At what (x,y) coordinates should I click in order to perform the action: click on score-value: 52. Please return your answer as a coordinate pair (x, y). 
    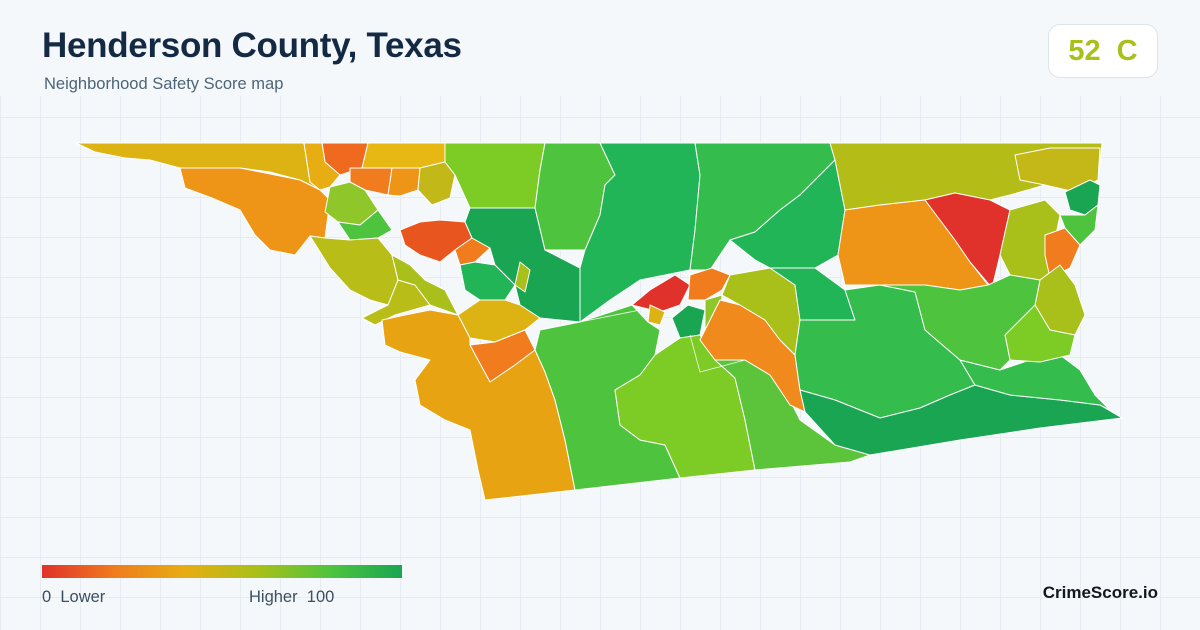
    Looking at the image, I should click on (1084, 50).